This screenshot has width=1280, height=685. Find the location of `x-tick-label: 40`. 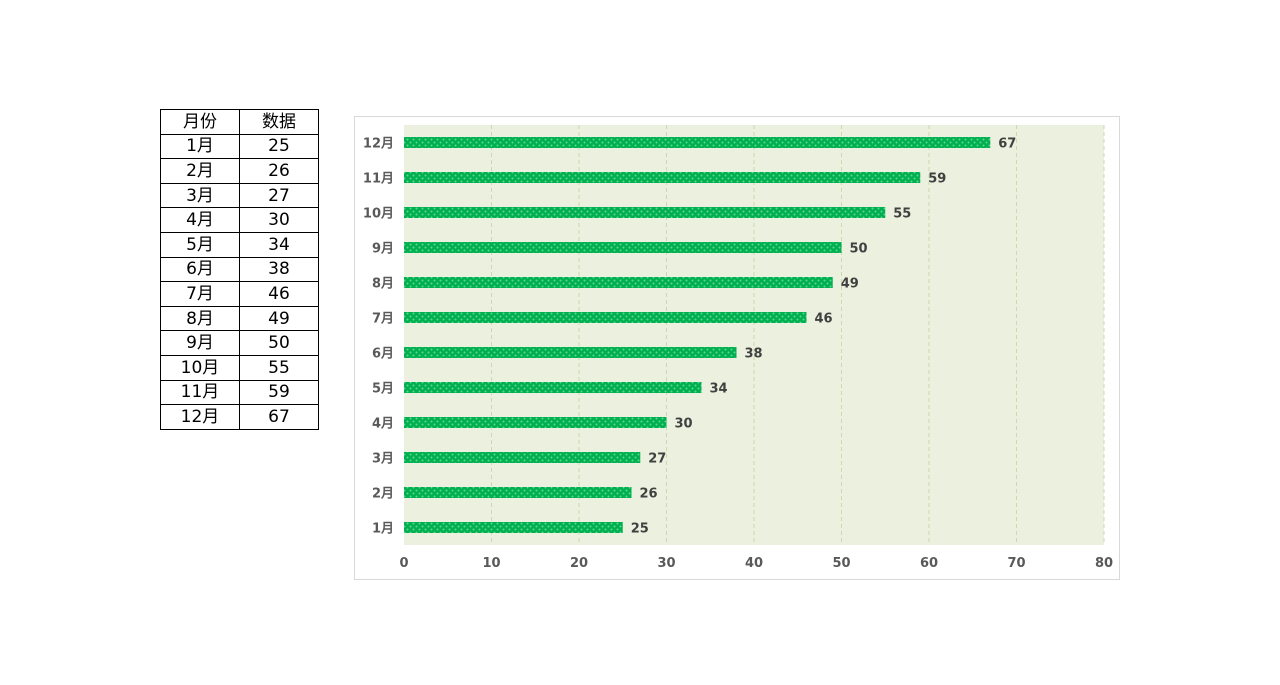

x-tick-label: 40 is located at coordinates (754, 563).